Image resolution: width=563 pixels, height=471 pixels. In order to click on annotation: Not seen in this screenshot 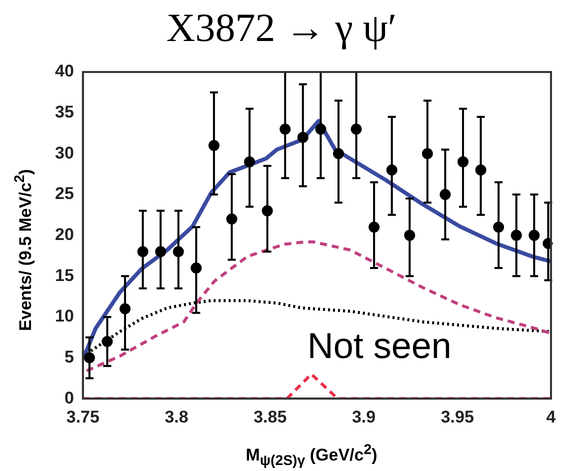, I will do `click(379, 345)`.